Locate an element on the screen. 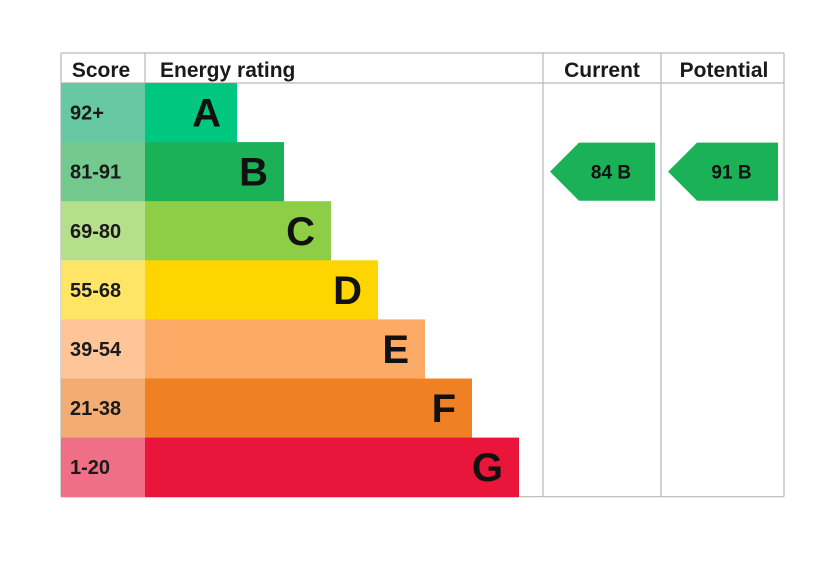 The image size is (829, 565). rating-arrows: 84 B 91 B is located at coordinates (664, 171).